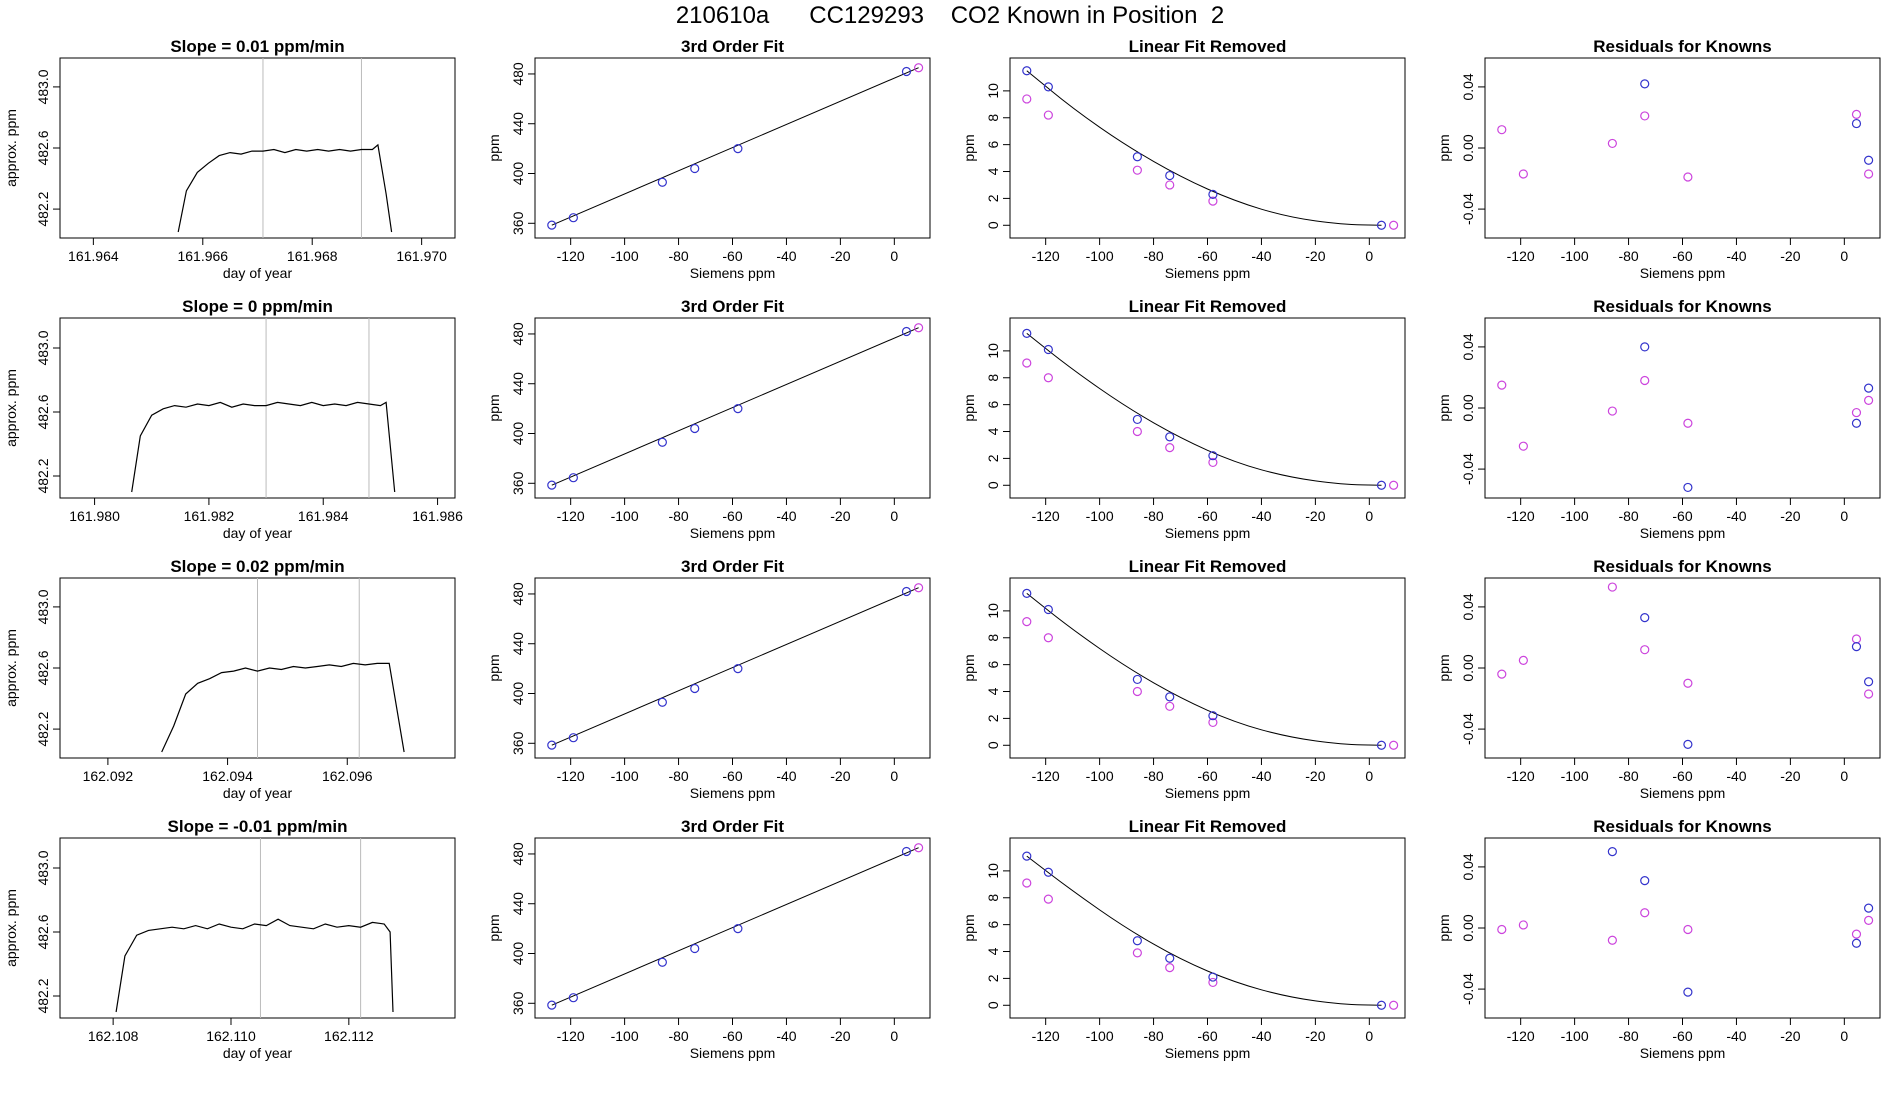 Image resolution: width=1900 pixels, height=1100 pixels. Describe the element at coordinates (43, 208) in the screenshot. I see `y-tick-label: 482.2` at that location.